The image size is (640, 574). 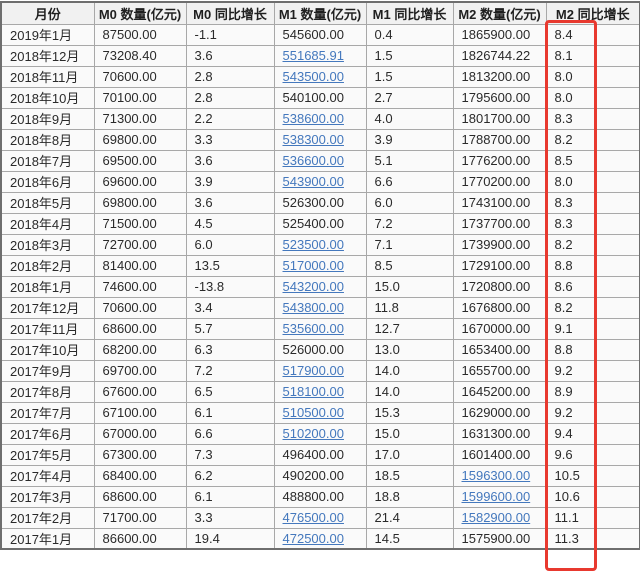 I want to click on m1-value-cell: 526000.00, so click(x=320, y=349).